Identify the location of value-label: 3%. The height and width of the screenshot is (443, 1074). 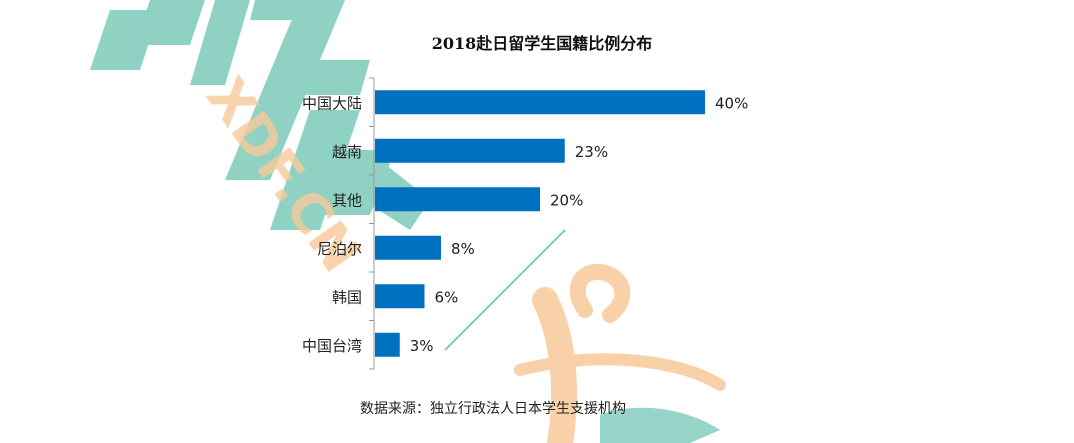
(422, 346).